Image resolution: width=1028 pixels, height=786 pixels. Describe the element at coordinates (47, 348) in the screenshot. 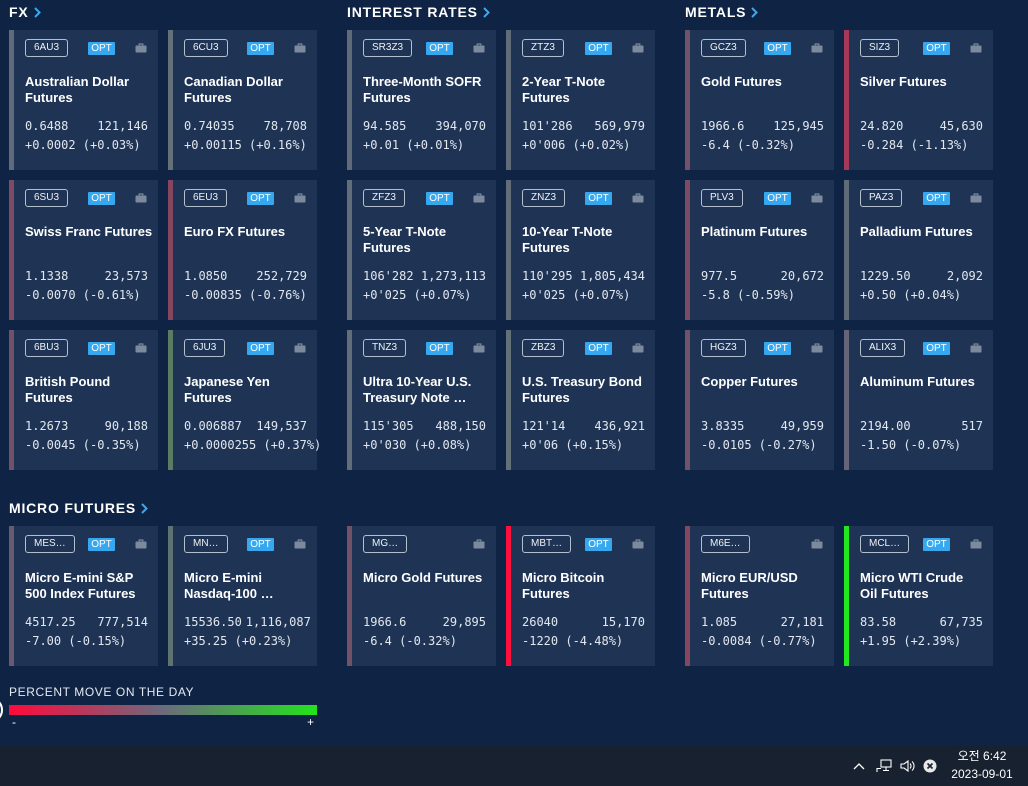

I see `ticker-badge: 6BU3` at that location.